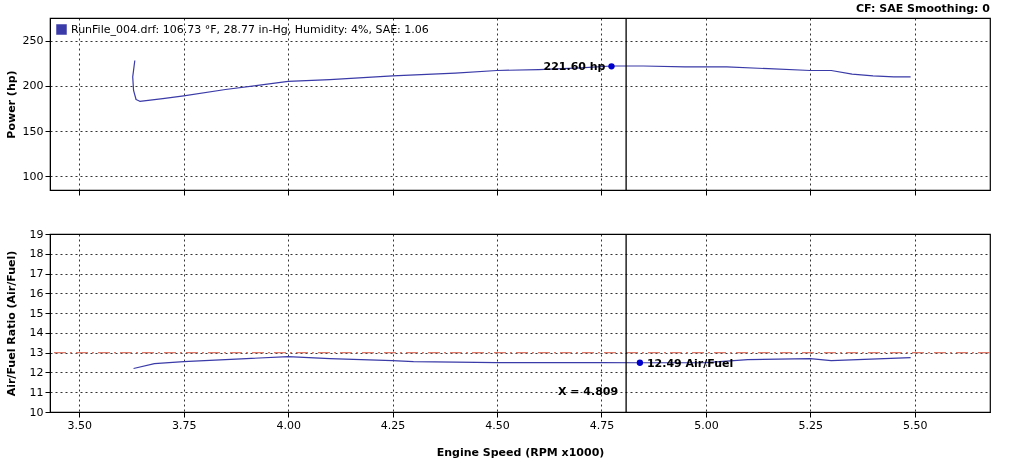 The height and width of the screenshot is (464, 1024). I want to click on y-tick-label: 200, so click(33, 86).